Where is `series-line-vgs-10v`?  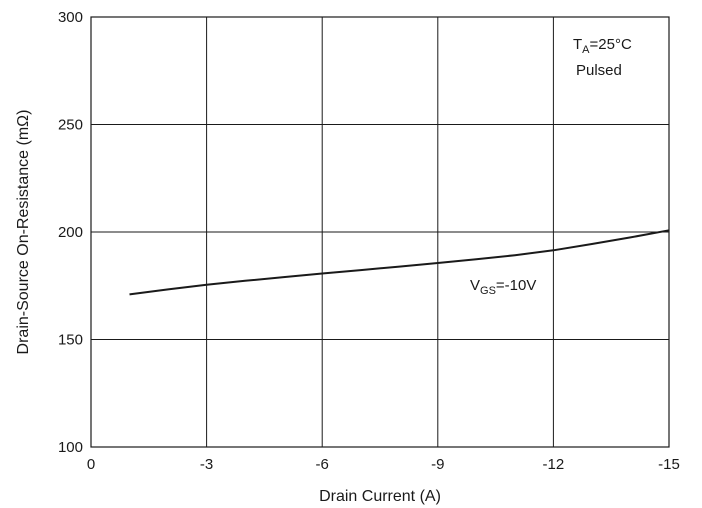 series-line-vgs-10v is located at coordinates (399, 262).